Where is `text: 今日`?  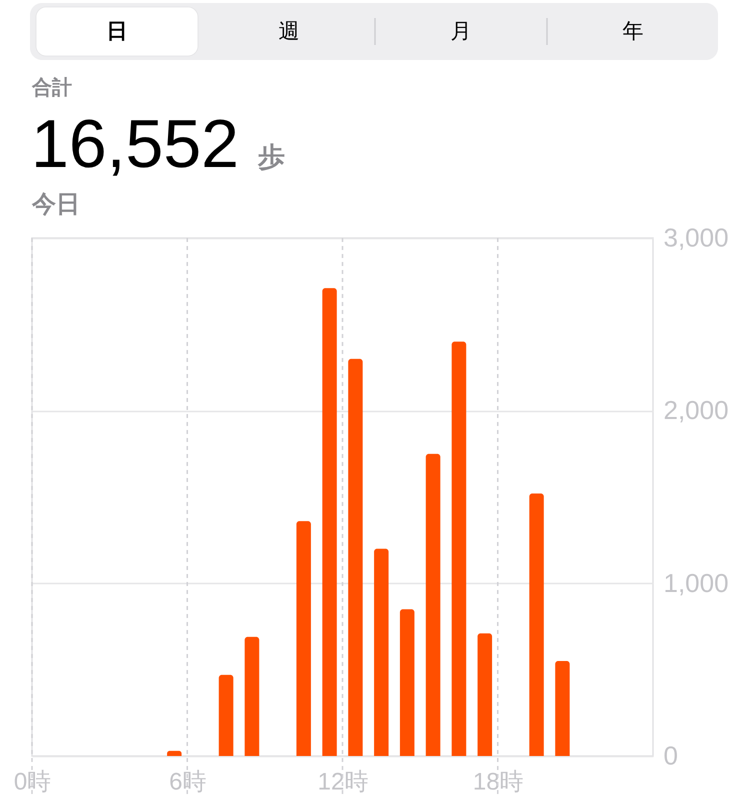
text: 今日 is located at coordinates (55, 204).